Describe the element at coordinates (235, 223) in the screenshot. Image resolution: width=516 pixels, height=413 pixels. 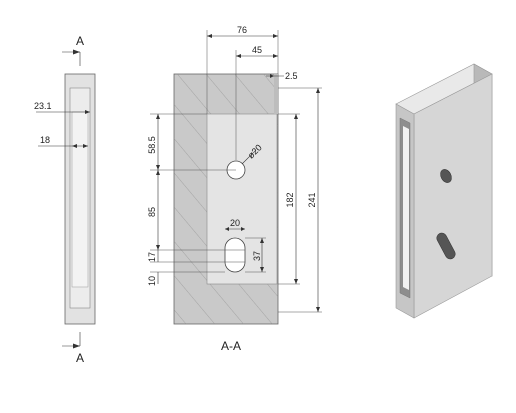
I see `dim-slot-width: 20` at that location.